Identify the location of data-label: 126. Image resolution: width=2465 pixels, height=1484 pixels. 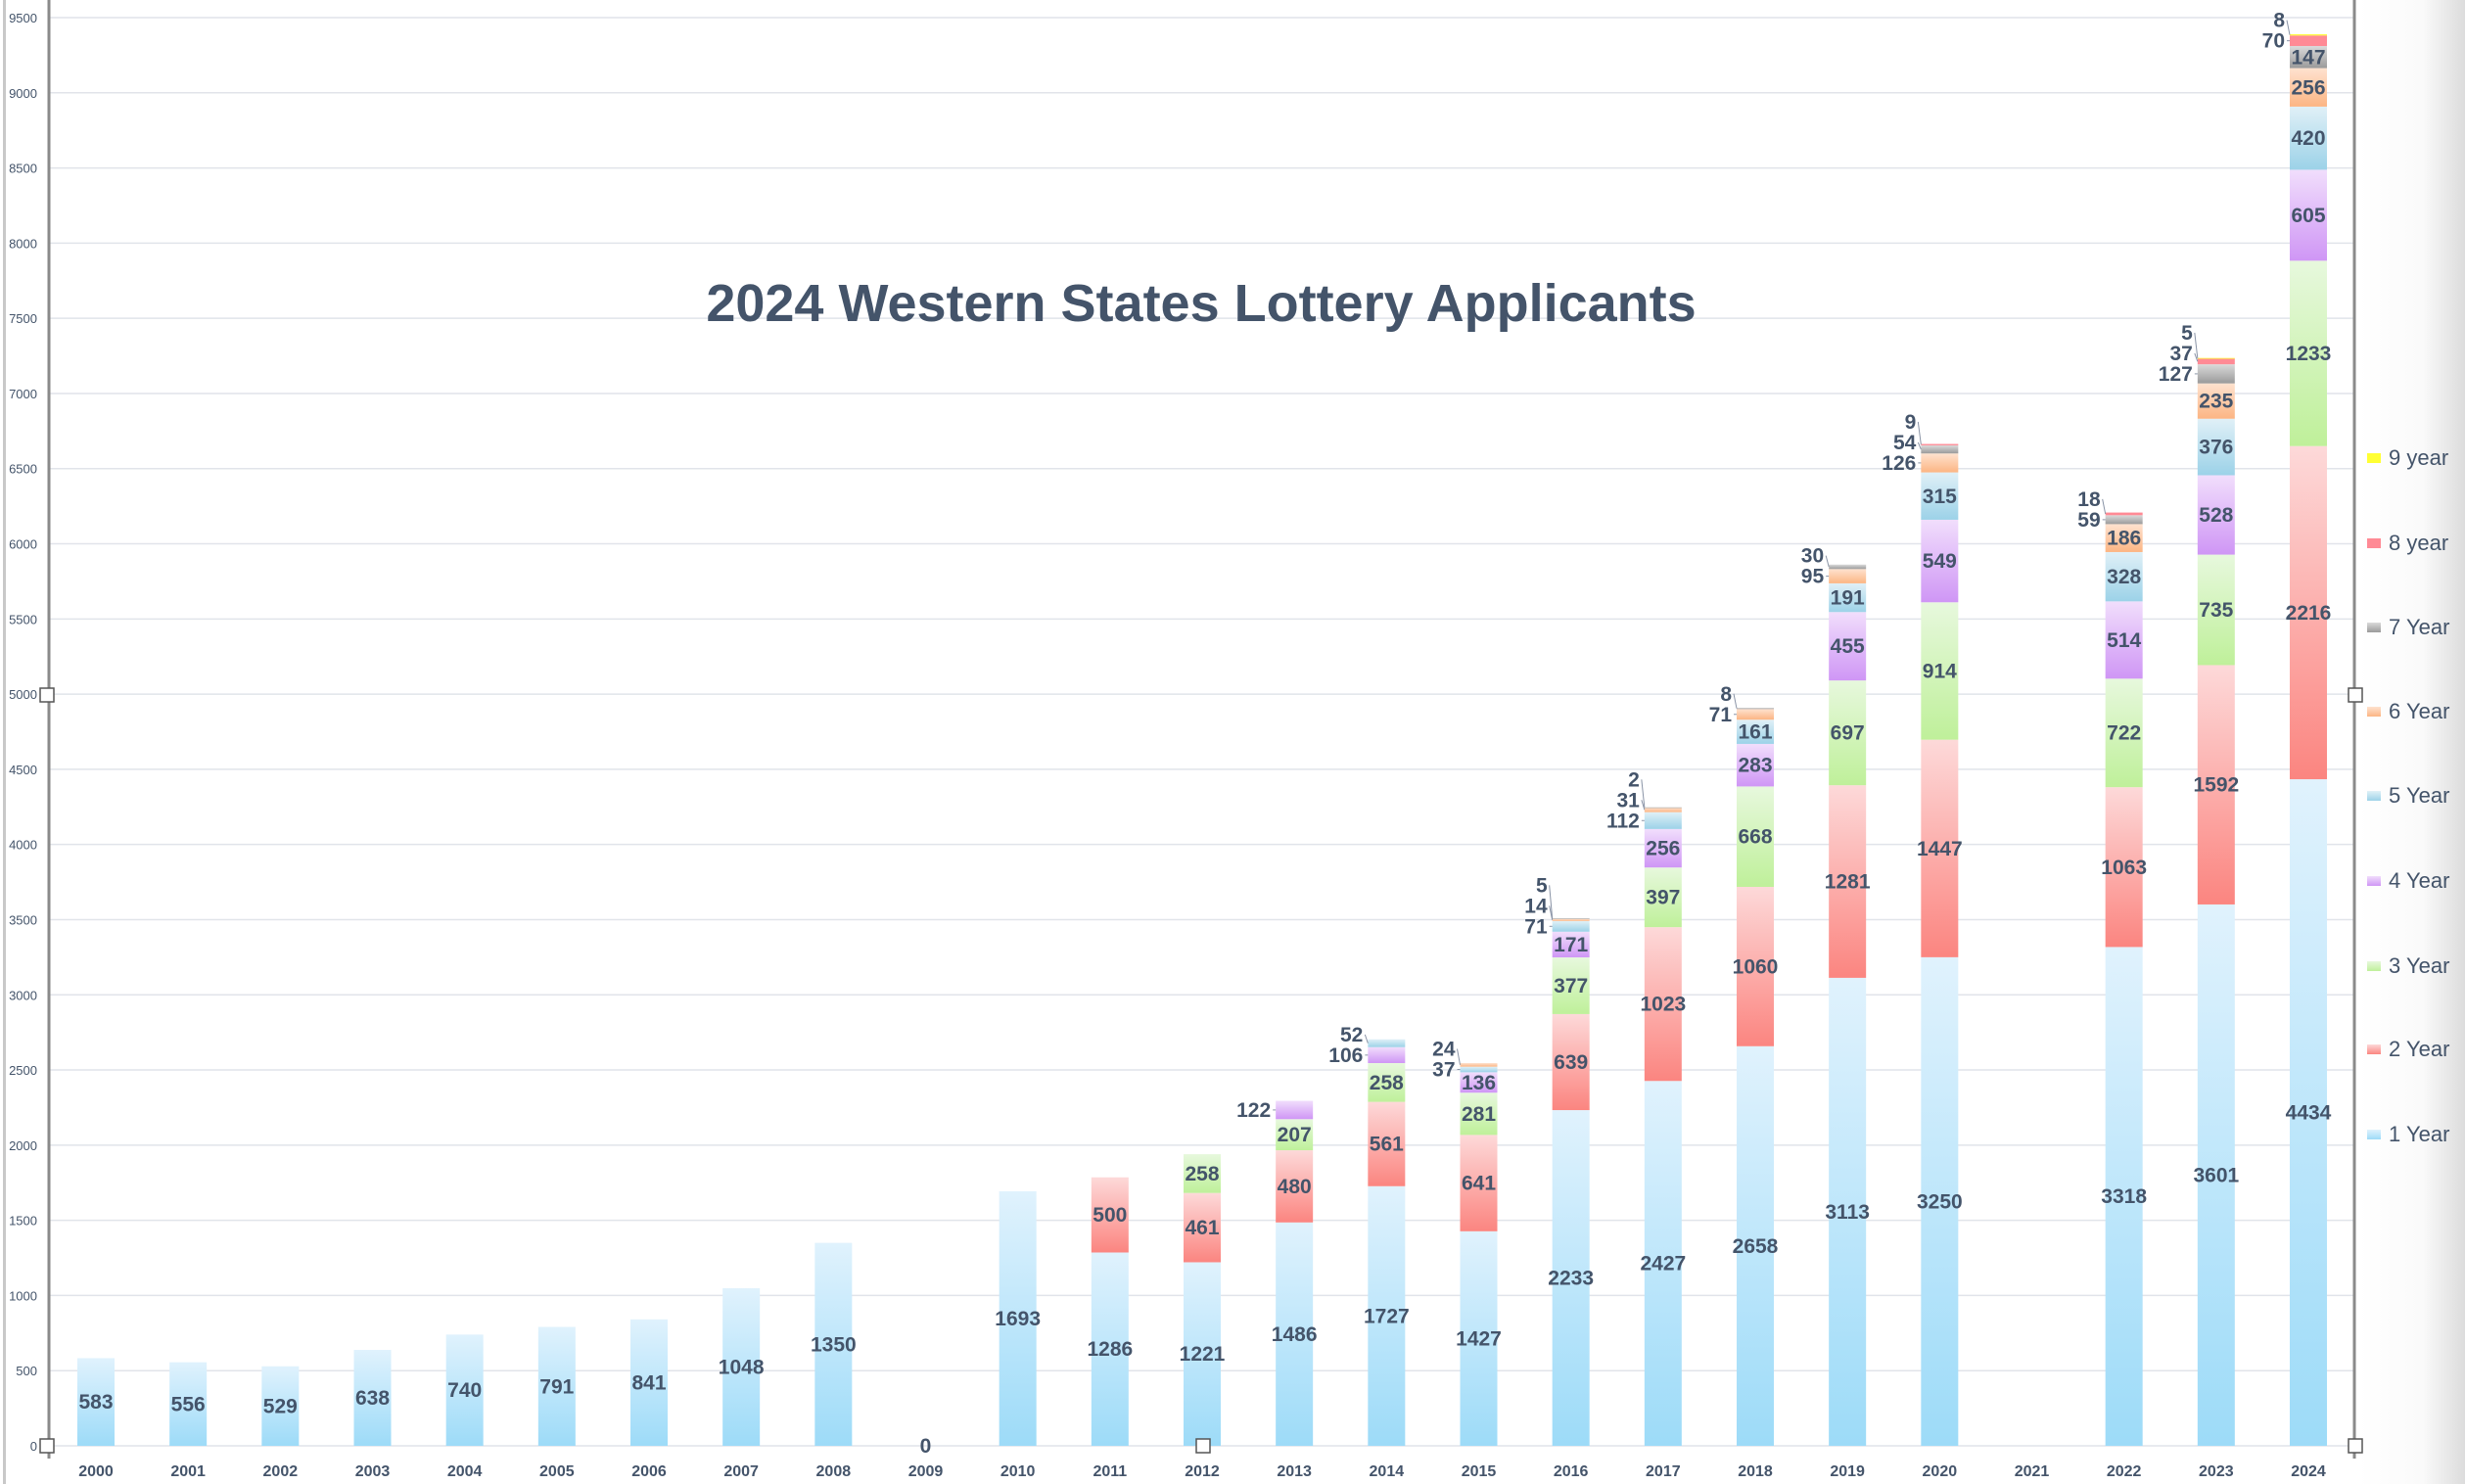
(1899, 463).